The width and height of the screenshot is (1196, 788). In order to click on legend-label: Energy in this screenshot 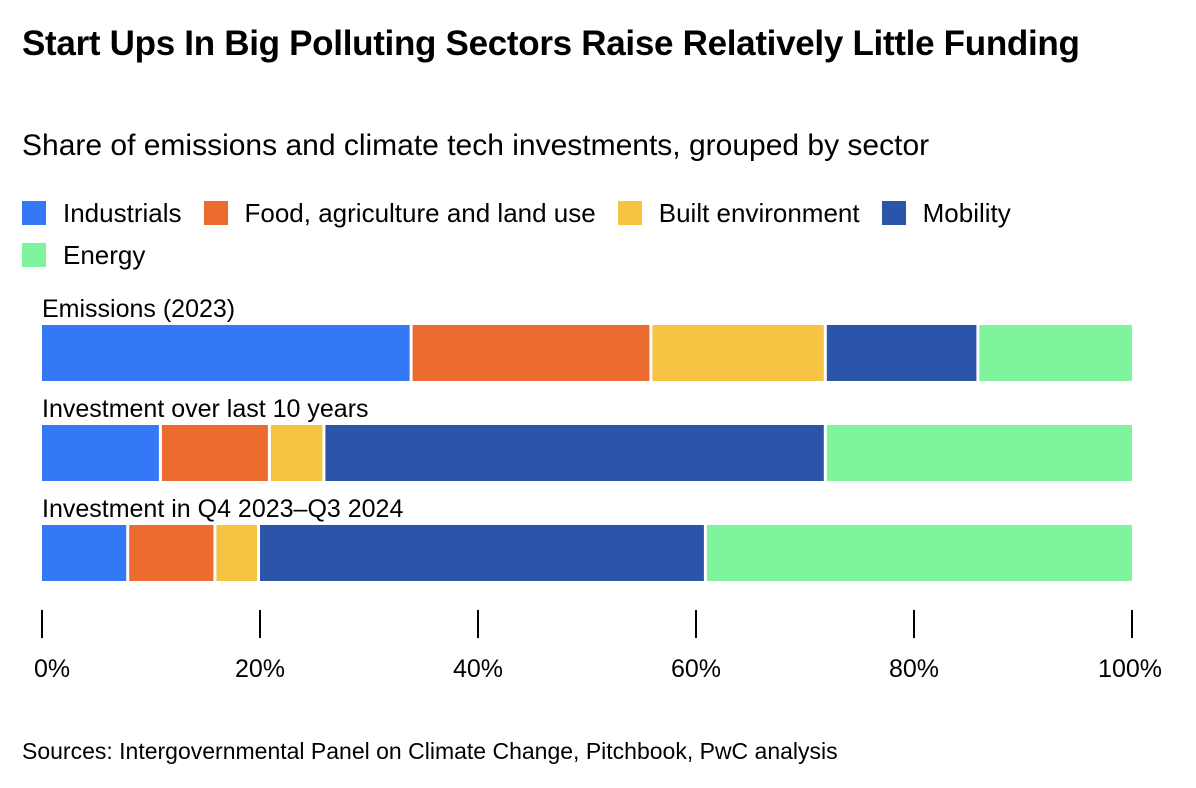, I will do `click(104, 255)`.